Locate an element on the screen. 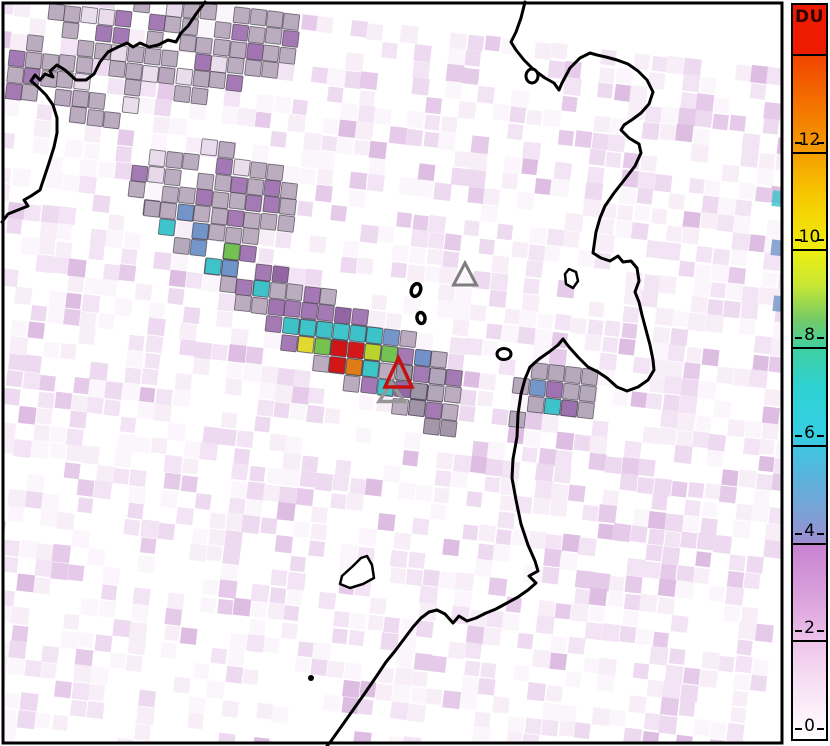 The image size is (830, 746). colorbar-tick-label: 0 is located at coordinates (809, 726).